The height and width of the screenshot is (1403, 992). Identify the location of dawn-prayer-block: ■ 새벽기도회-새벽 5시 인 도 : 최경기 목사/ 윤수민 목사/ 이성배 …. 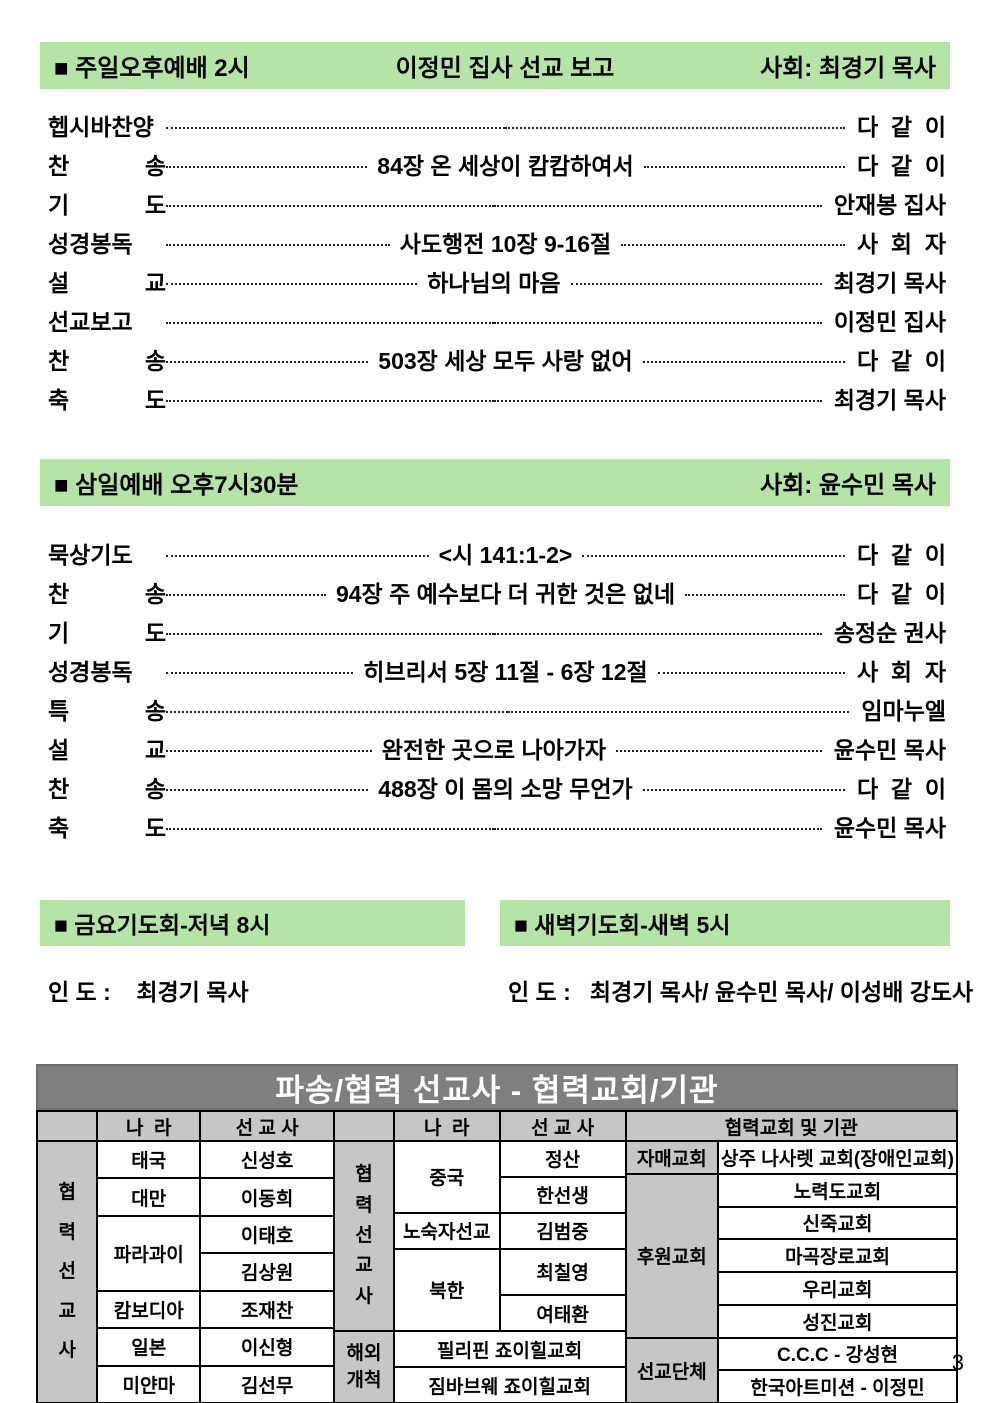
(737, 953).